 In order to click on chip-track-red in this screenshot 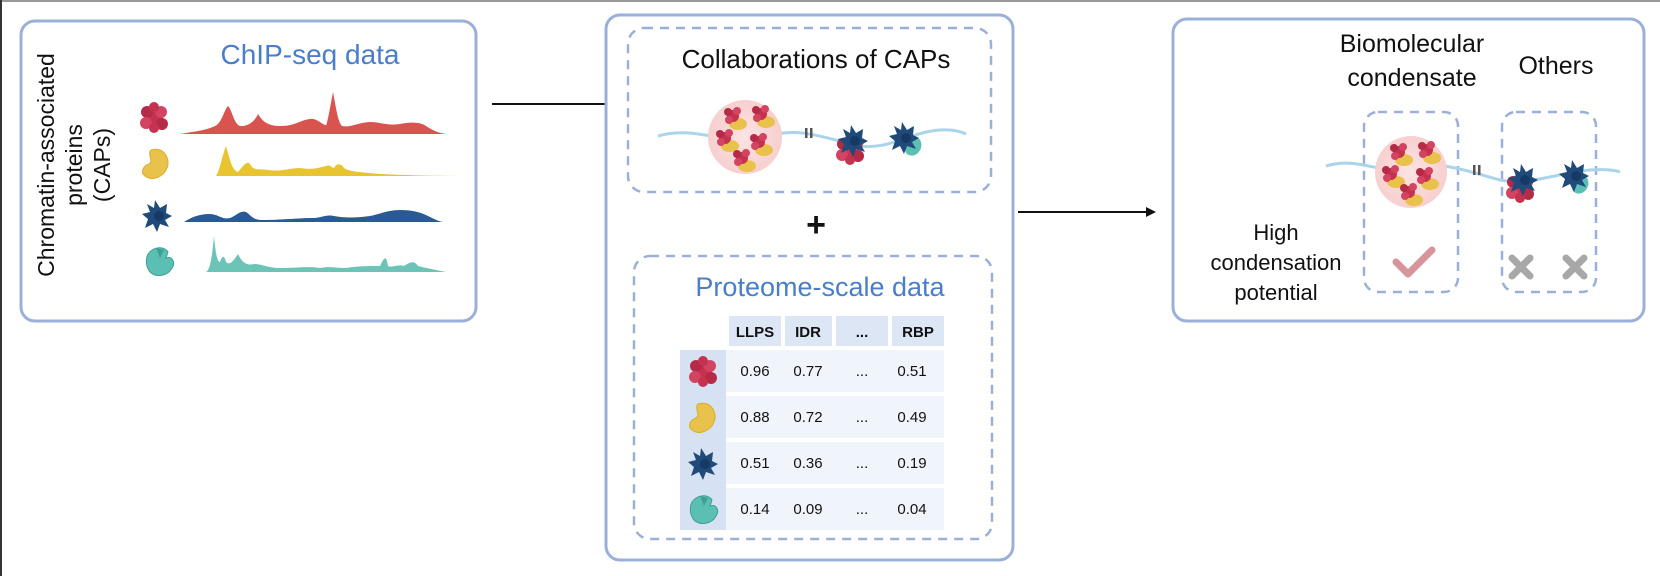, I will do `click(314, 113)`.